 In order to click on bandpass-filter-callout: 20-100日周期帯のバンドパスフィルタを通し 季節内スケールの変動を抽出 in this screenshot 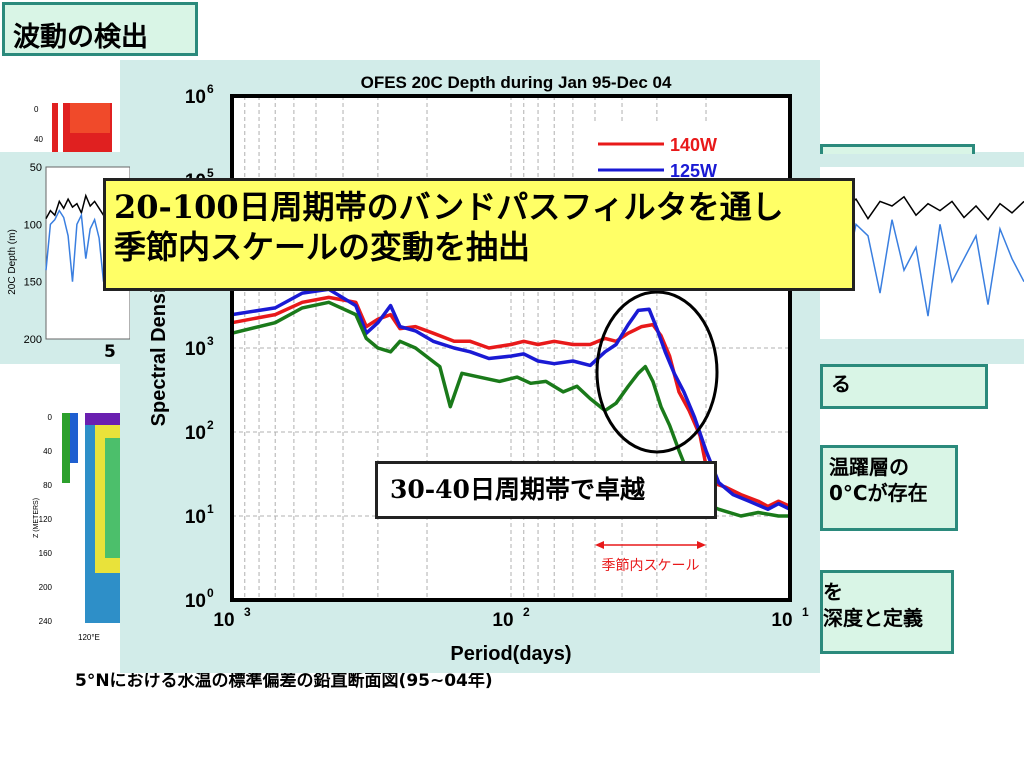, I will do `click(479, 234)`.